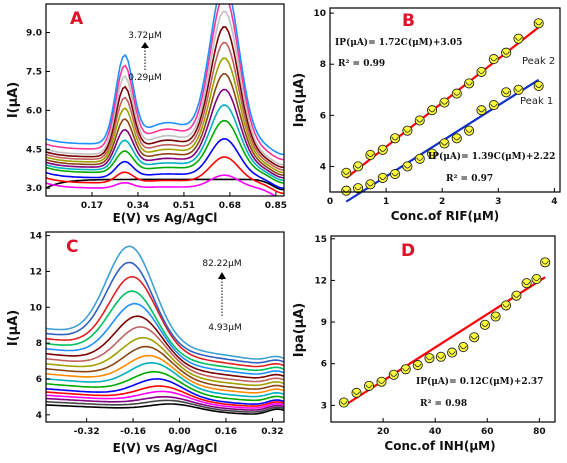  What do you see at coordinates (179, 432) in the screenshot?
I see `x-tick-label: 0.00` at bounding box center [179, 432].